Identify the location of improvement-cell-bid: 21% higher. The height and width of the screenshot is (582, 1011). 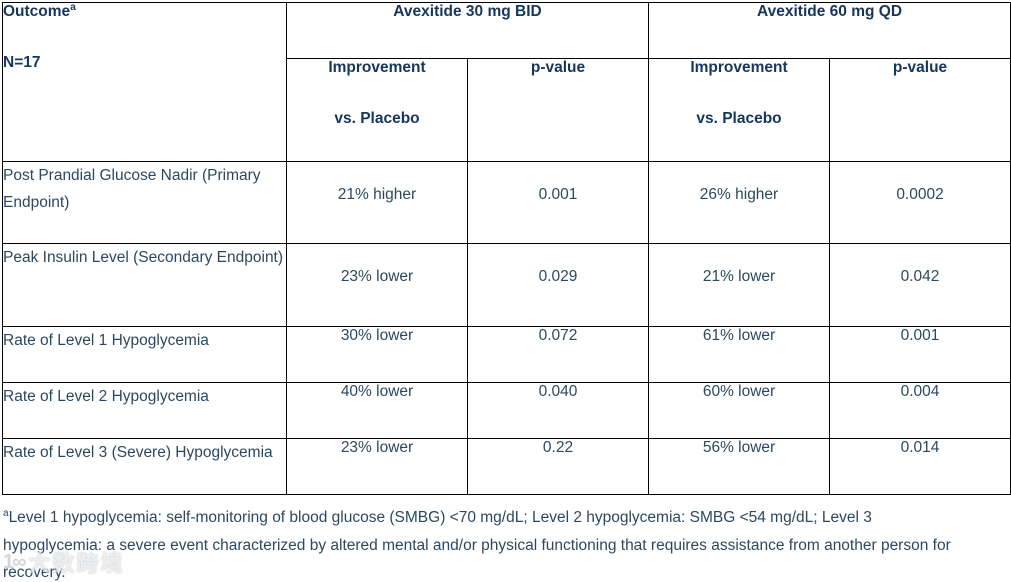
(377, 202).